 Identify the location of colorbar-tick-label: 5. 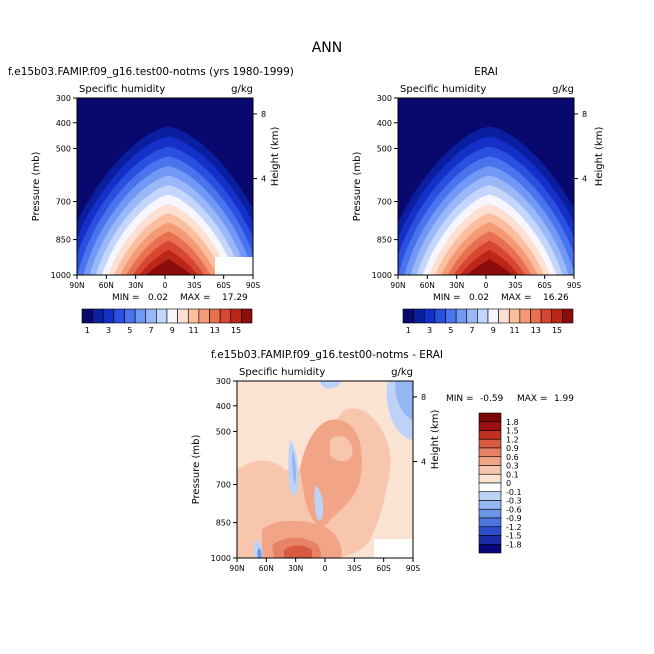
(450, 330).